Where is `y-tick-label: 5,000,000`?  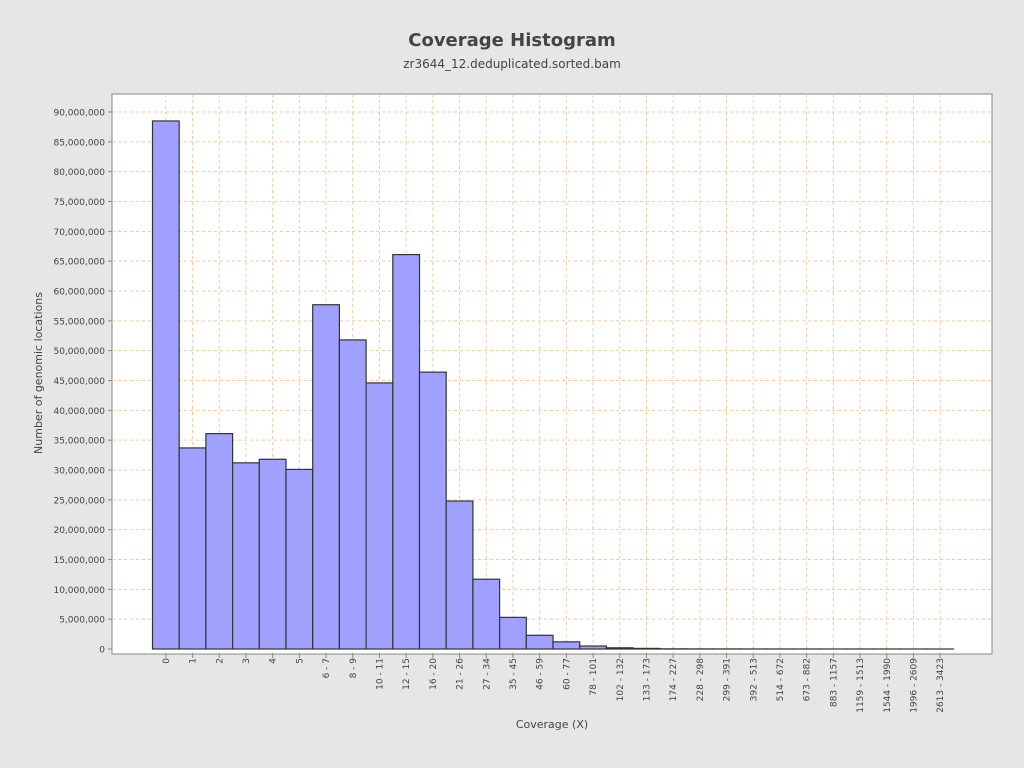
y-tick-label: 5,000,000 is located at coordinates (82, 621).